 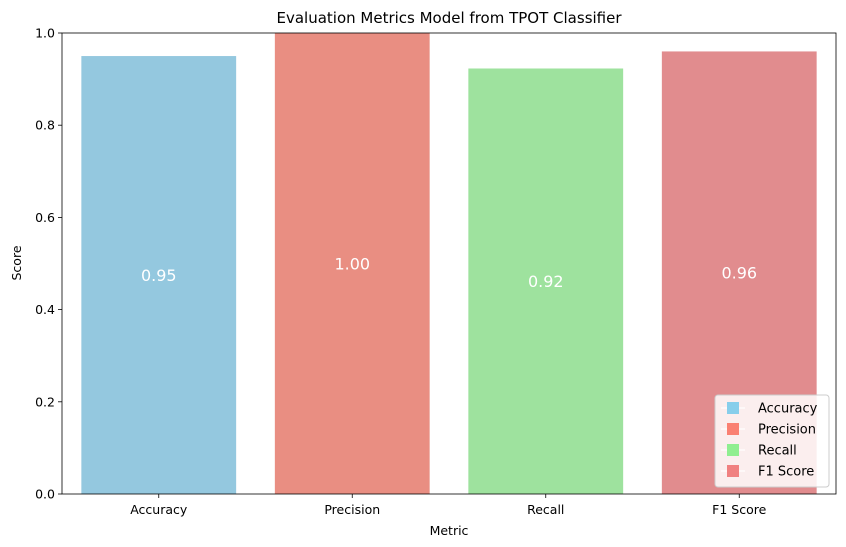 I want to click on y-tick-label: 0.0, so click(x=45, y=494).